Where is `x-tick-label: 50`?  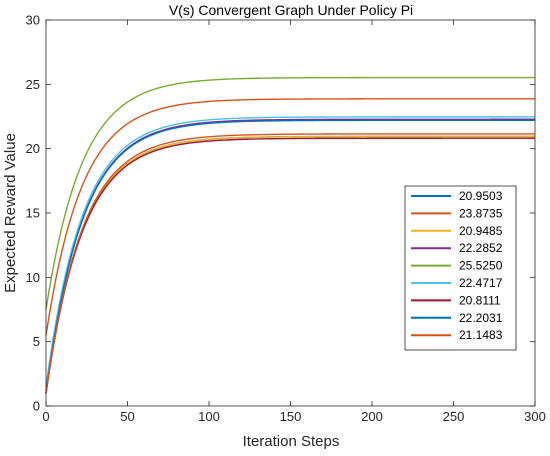 x-tick-label: 50 is located at coordinates (127, 416).